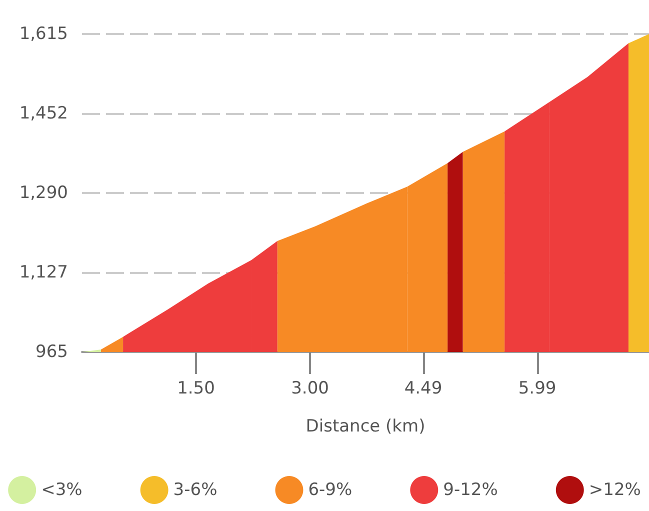 The width and height of the screenshot is (649, 511). Describe the element at coordinates (366, 426) in the screenshot. I see `x-axis-title: Distance (km)` at that location.